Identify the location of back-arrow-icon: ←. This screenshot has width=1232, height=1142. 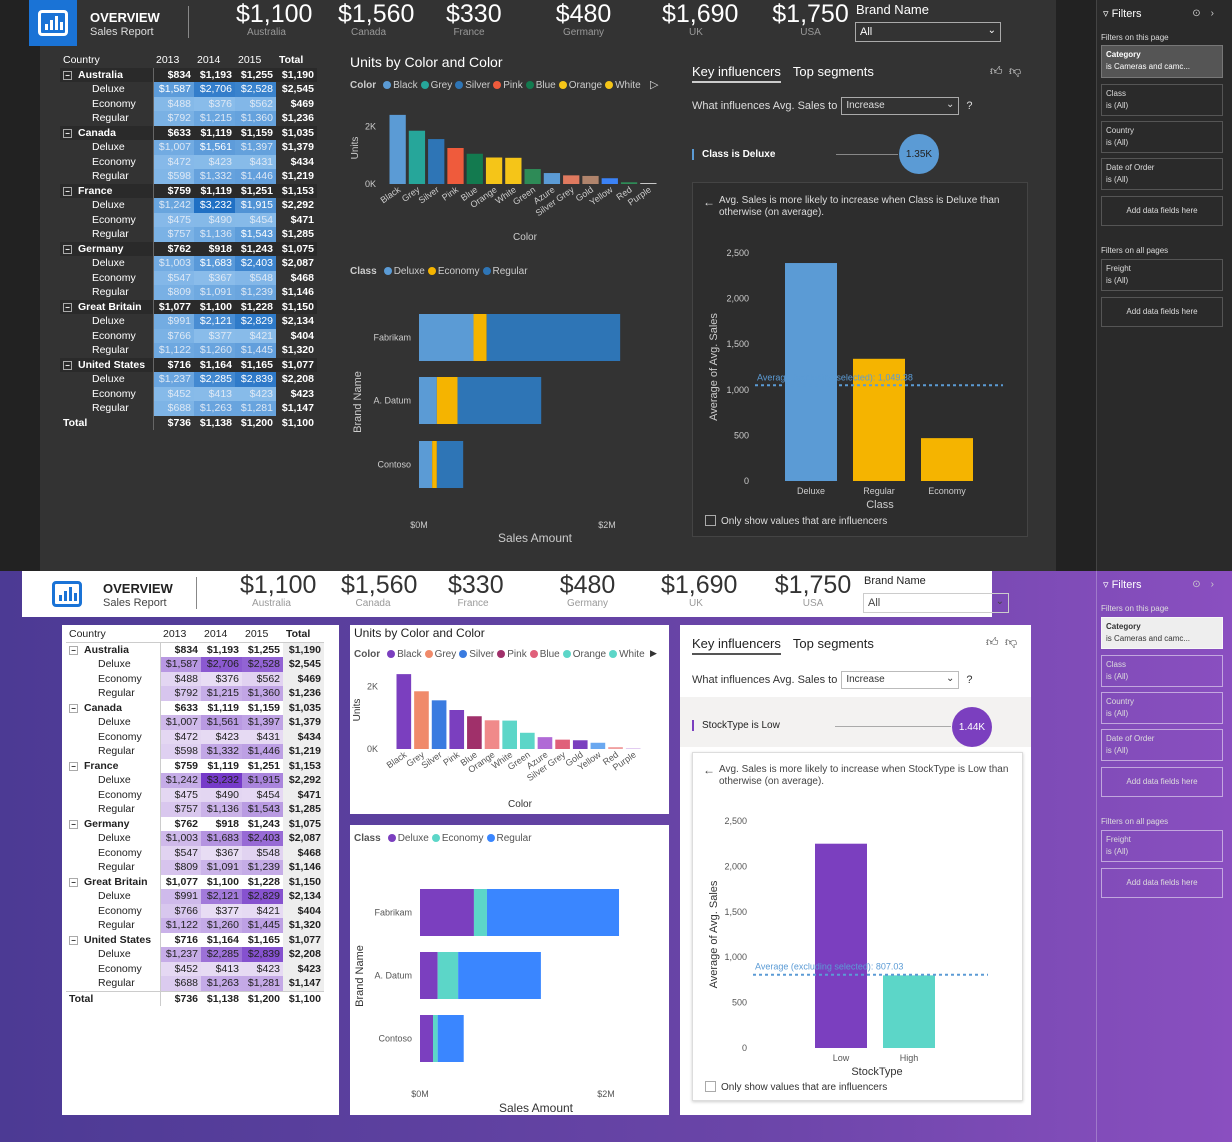
(709, 770).